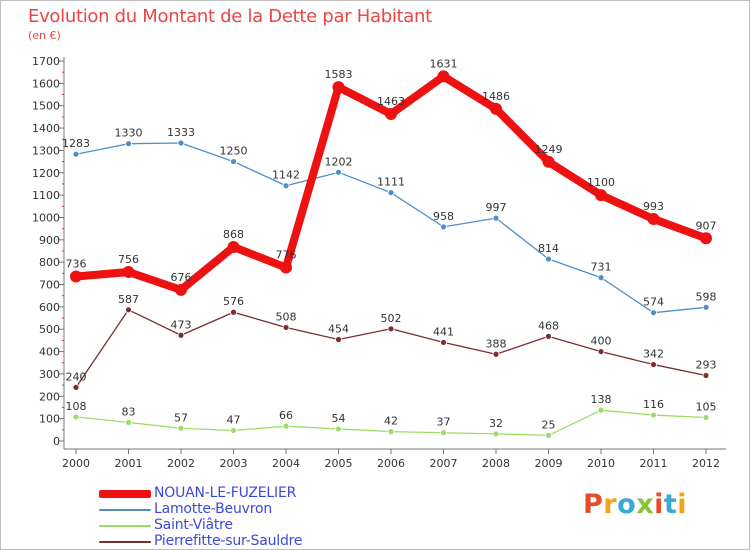 The image size is (750, 550). I want to click on data-label: 138, so click(601, 399).